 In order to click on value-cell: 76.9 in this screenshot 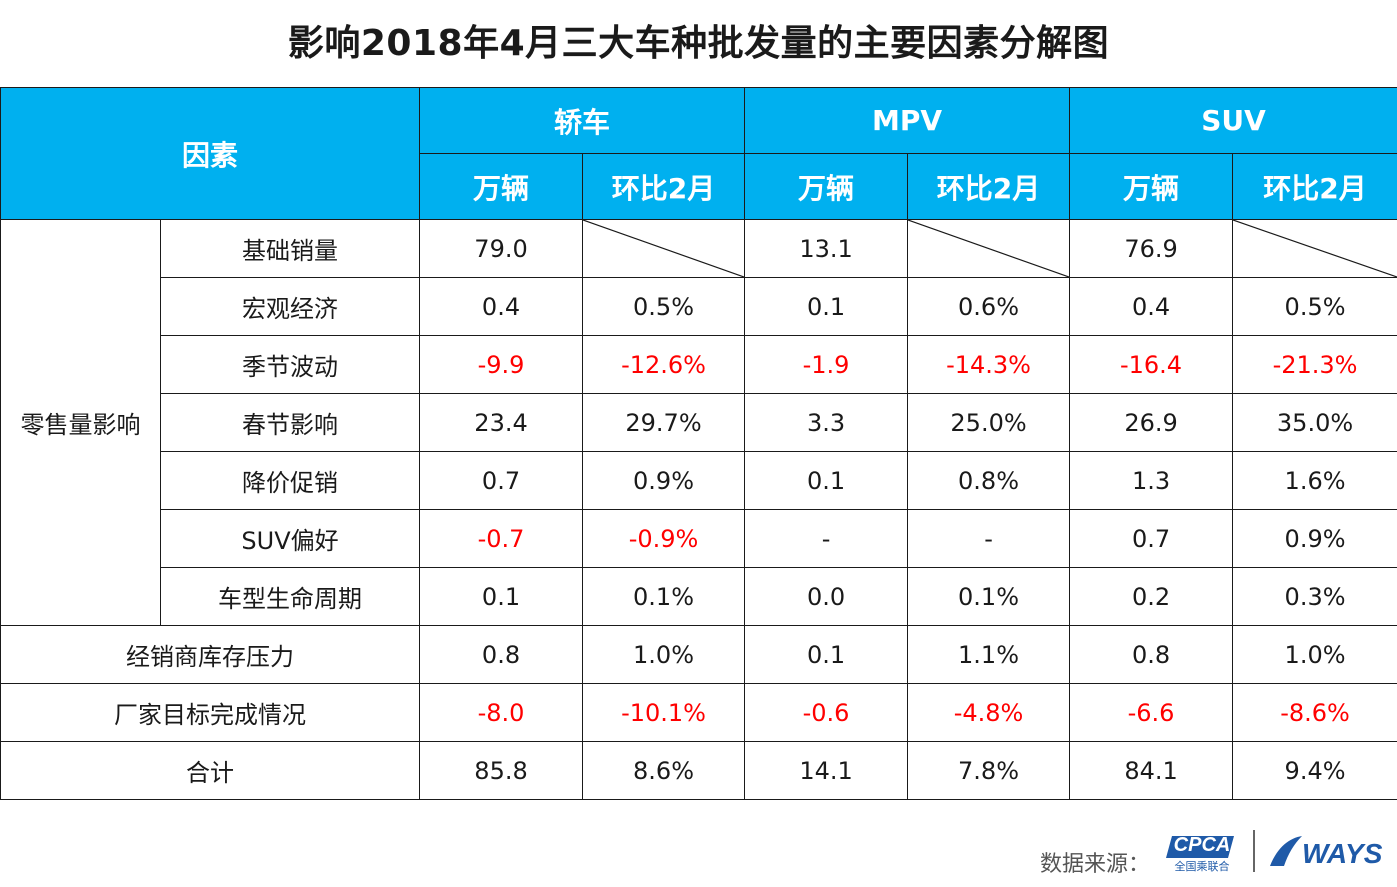, I will do `click(1151, 248)`.